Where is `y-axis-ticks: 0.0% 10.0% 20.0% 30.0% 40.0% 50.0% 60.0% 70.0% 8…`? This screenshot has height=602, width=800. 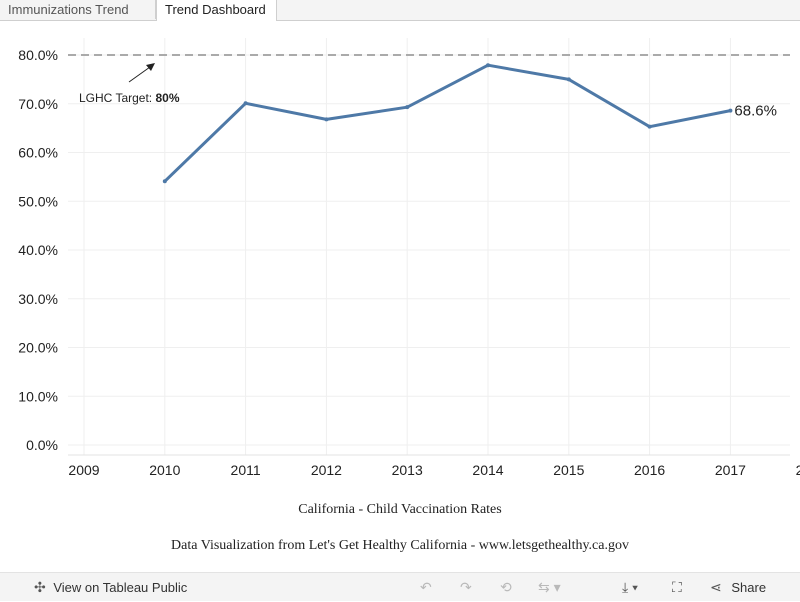
y-axis-ticks: 0.0% 10.0% 20.0% 30.0% 40.0% 50.0% 60.0% 70.0% 8… is located at coordinates (38, 250).